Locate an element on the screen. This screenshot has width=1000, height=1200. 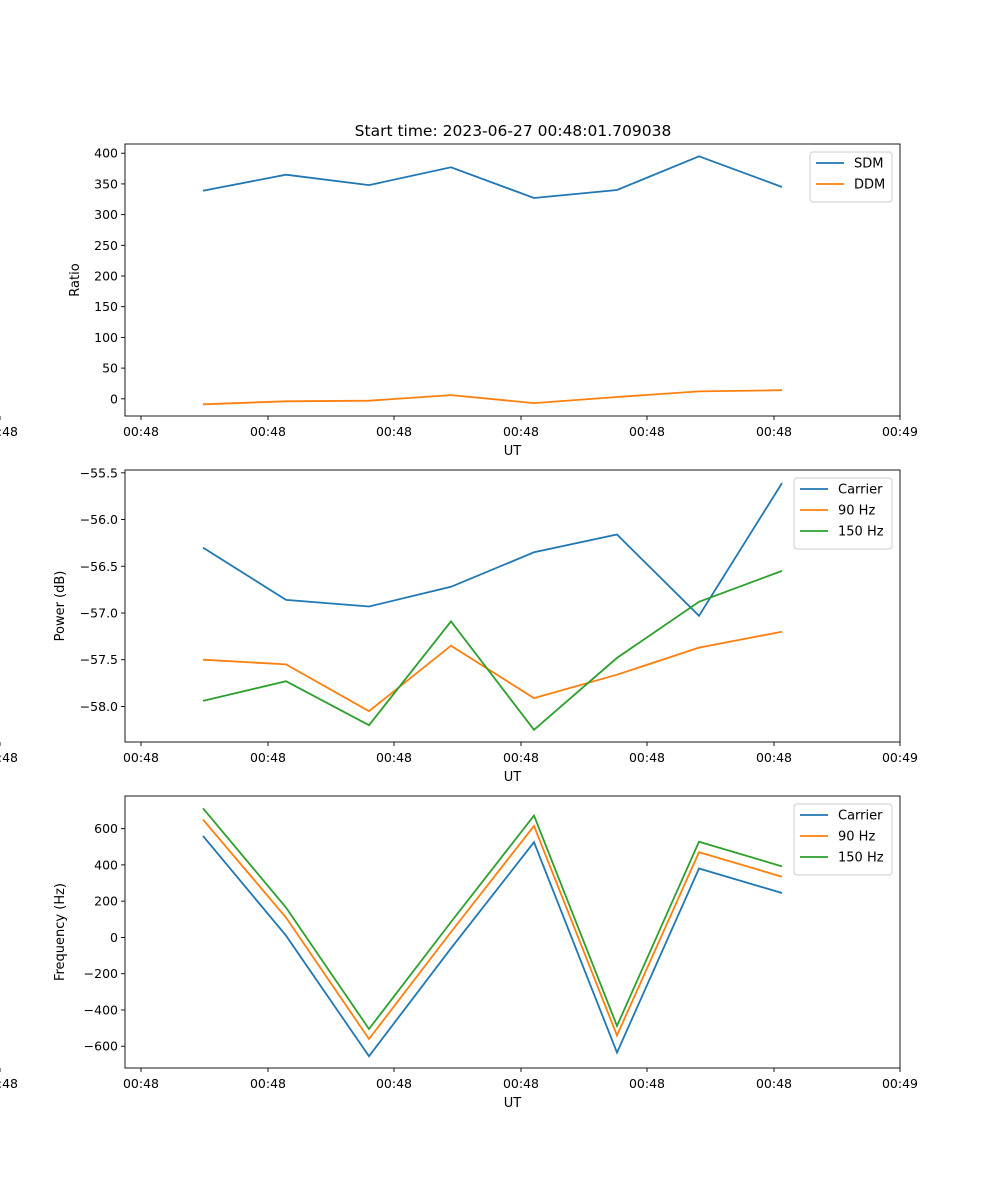
y-axis-label: Ratio is located at coordinates (75, 279).